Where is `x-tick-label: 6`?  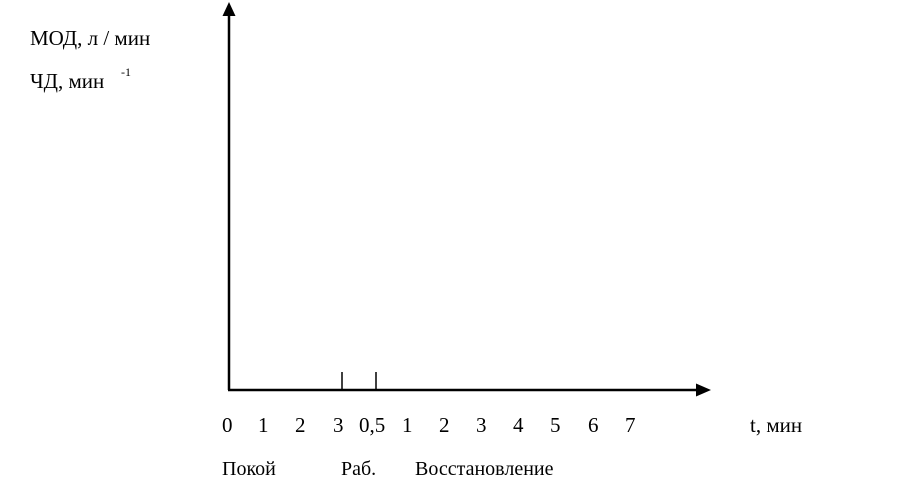
x-tick-label: 6 is located at coordinates (593, 425).